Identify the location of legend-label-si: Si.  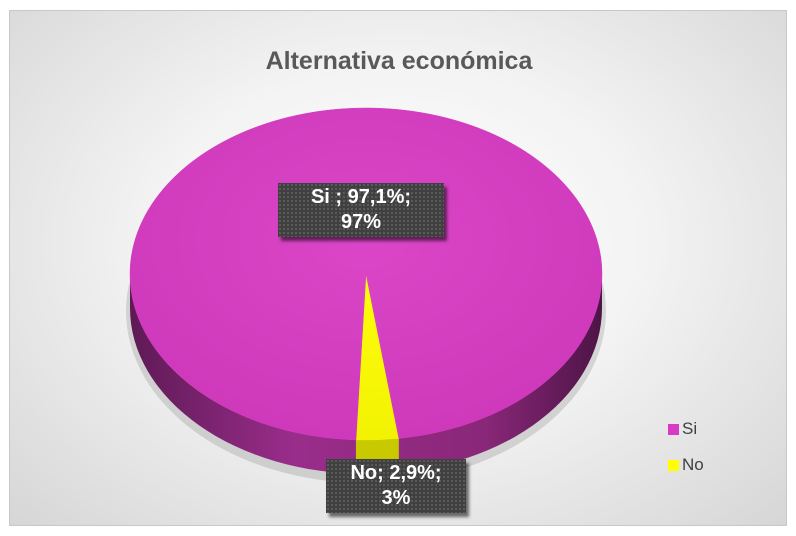
(690, 428).